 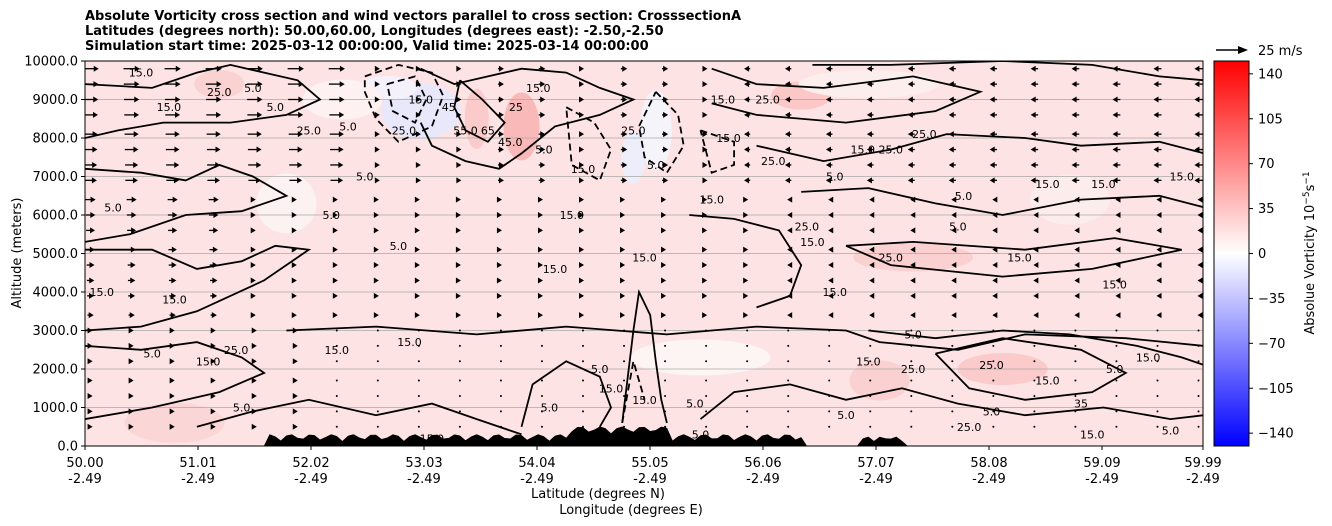 I want to click on field-patch, so click(x=700, y=357).